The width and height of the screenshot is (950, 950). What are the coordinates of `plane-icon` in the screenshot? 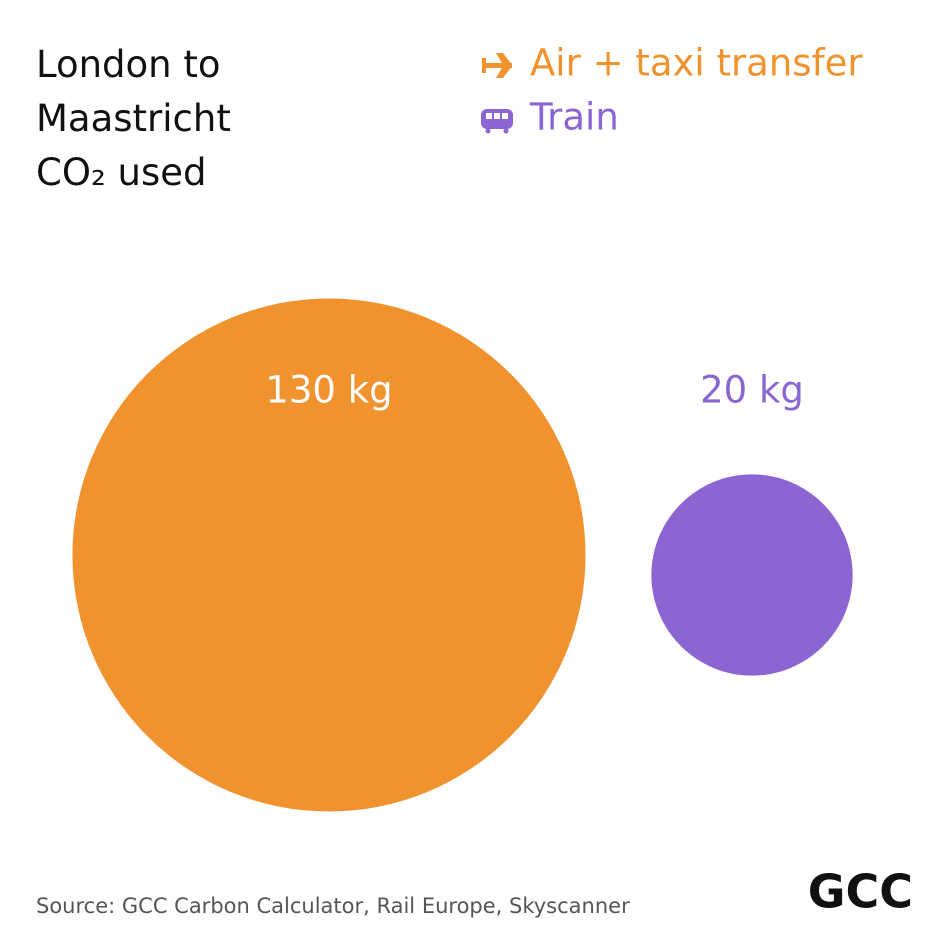 It's located at (497, 65).